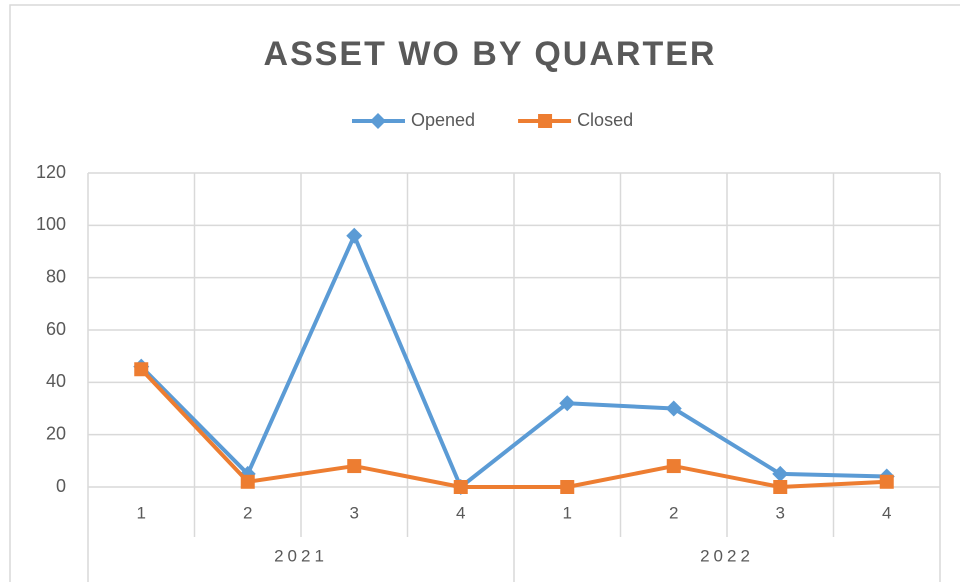  Describe the element at coordinates (301, 555) in the screenshot. I see `x-group-label: 2021` at that location.